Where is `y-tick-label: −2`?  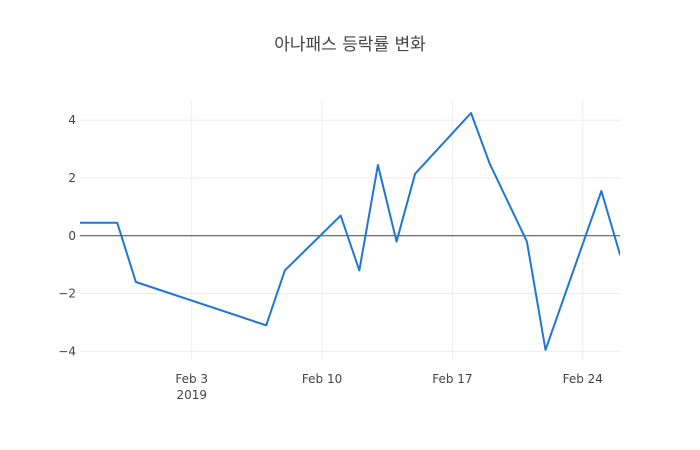
y-tick-label: −2 is located at coordinates (67, 294).